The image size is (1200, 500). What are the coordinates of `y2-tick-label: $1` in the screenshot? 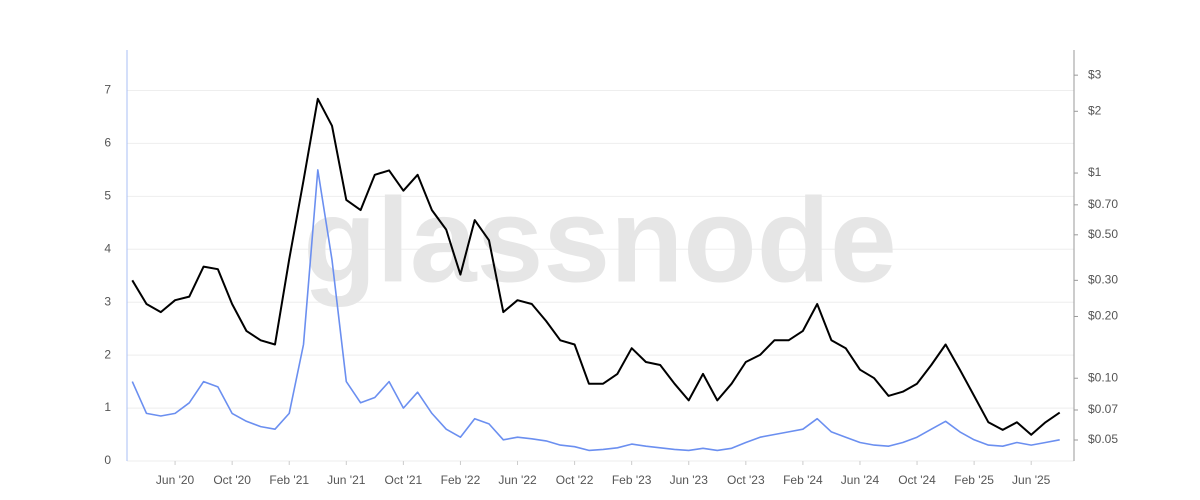 It's located at (1095, 172).